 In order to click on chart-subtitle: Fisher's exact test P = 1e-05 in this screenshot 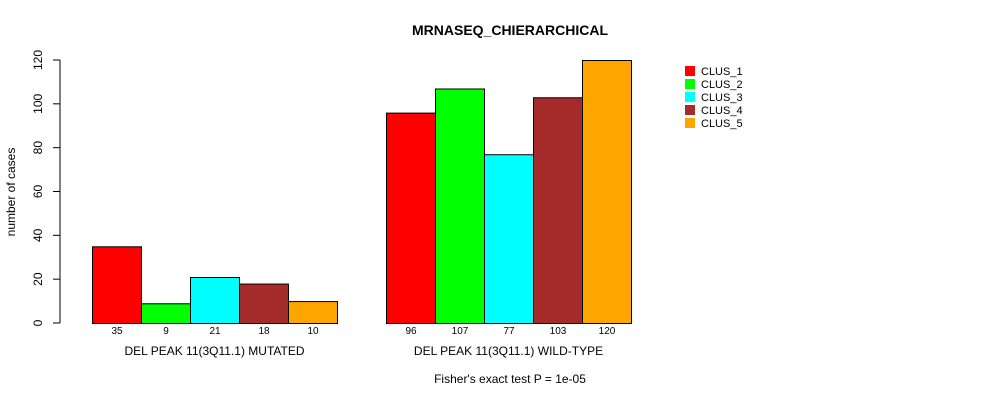, I will do `click(510, 379)`.